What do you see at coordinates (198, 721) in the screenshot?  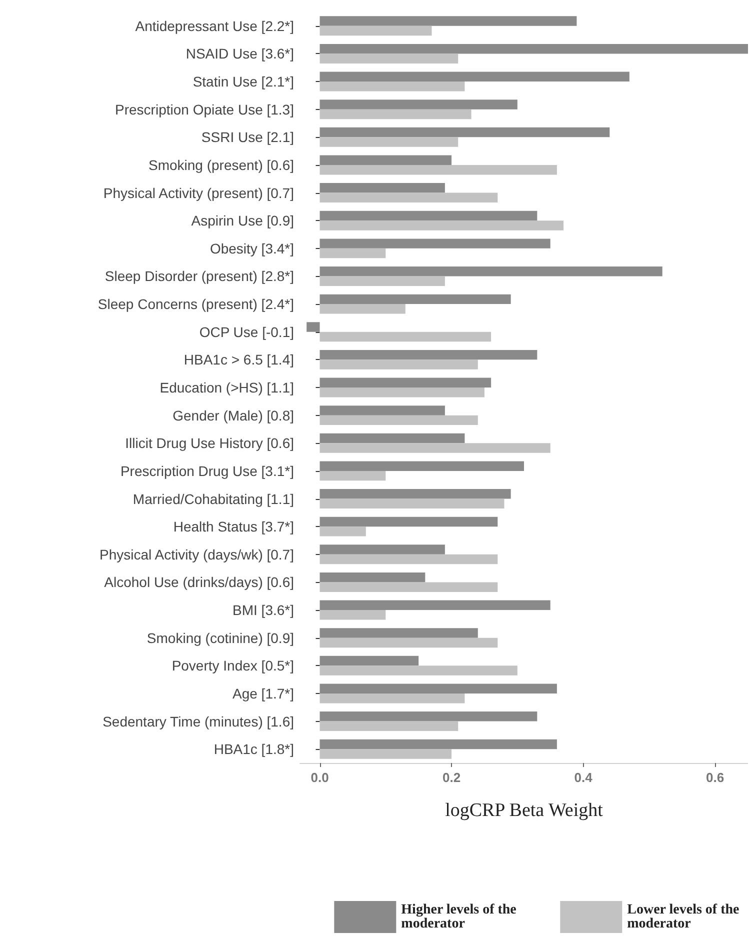 I see `y-tick-label: Sedentary Time (minutes) [1.6]` at bounding box center [198, 721].